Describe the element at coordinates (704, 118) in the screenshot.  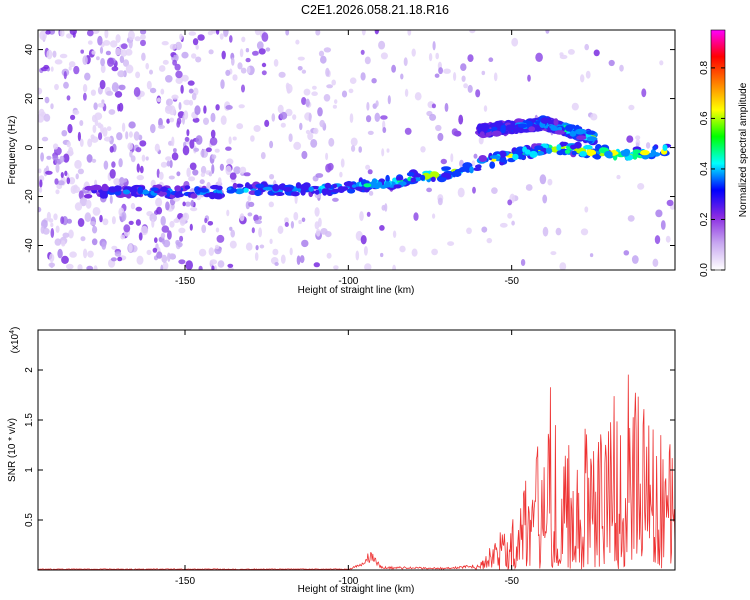
I see `colorbar-tick-label: 0.6` at that location.